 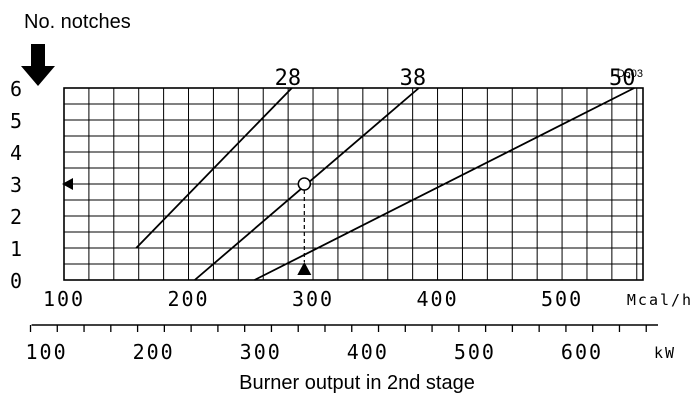 I want to click on y-tick-label: 4, so click(x=16, y=153).